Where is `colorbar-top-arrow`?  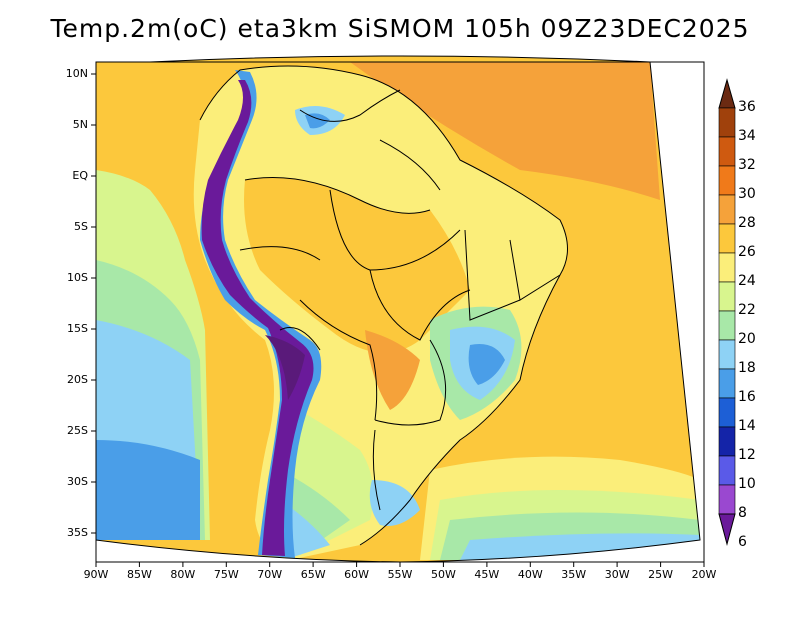 colorbar-top-arrow is located at coordinates (727, 93).